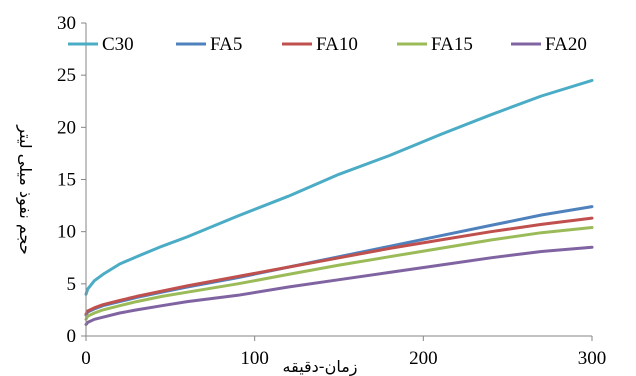  What do you see at coordinates (592, 358) in the screenshot?
I see `x-tick-label: 300` at bounding box center [592, 358].